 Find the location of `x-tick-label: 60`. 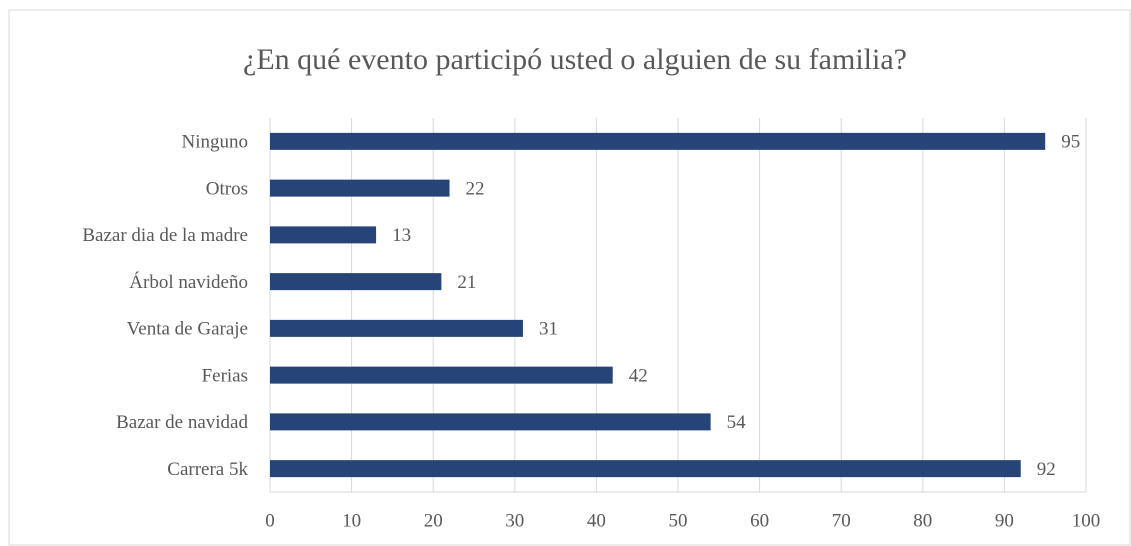

x-tick-label: 60 is located at coordinates (759, 520).